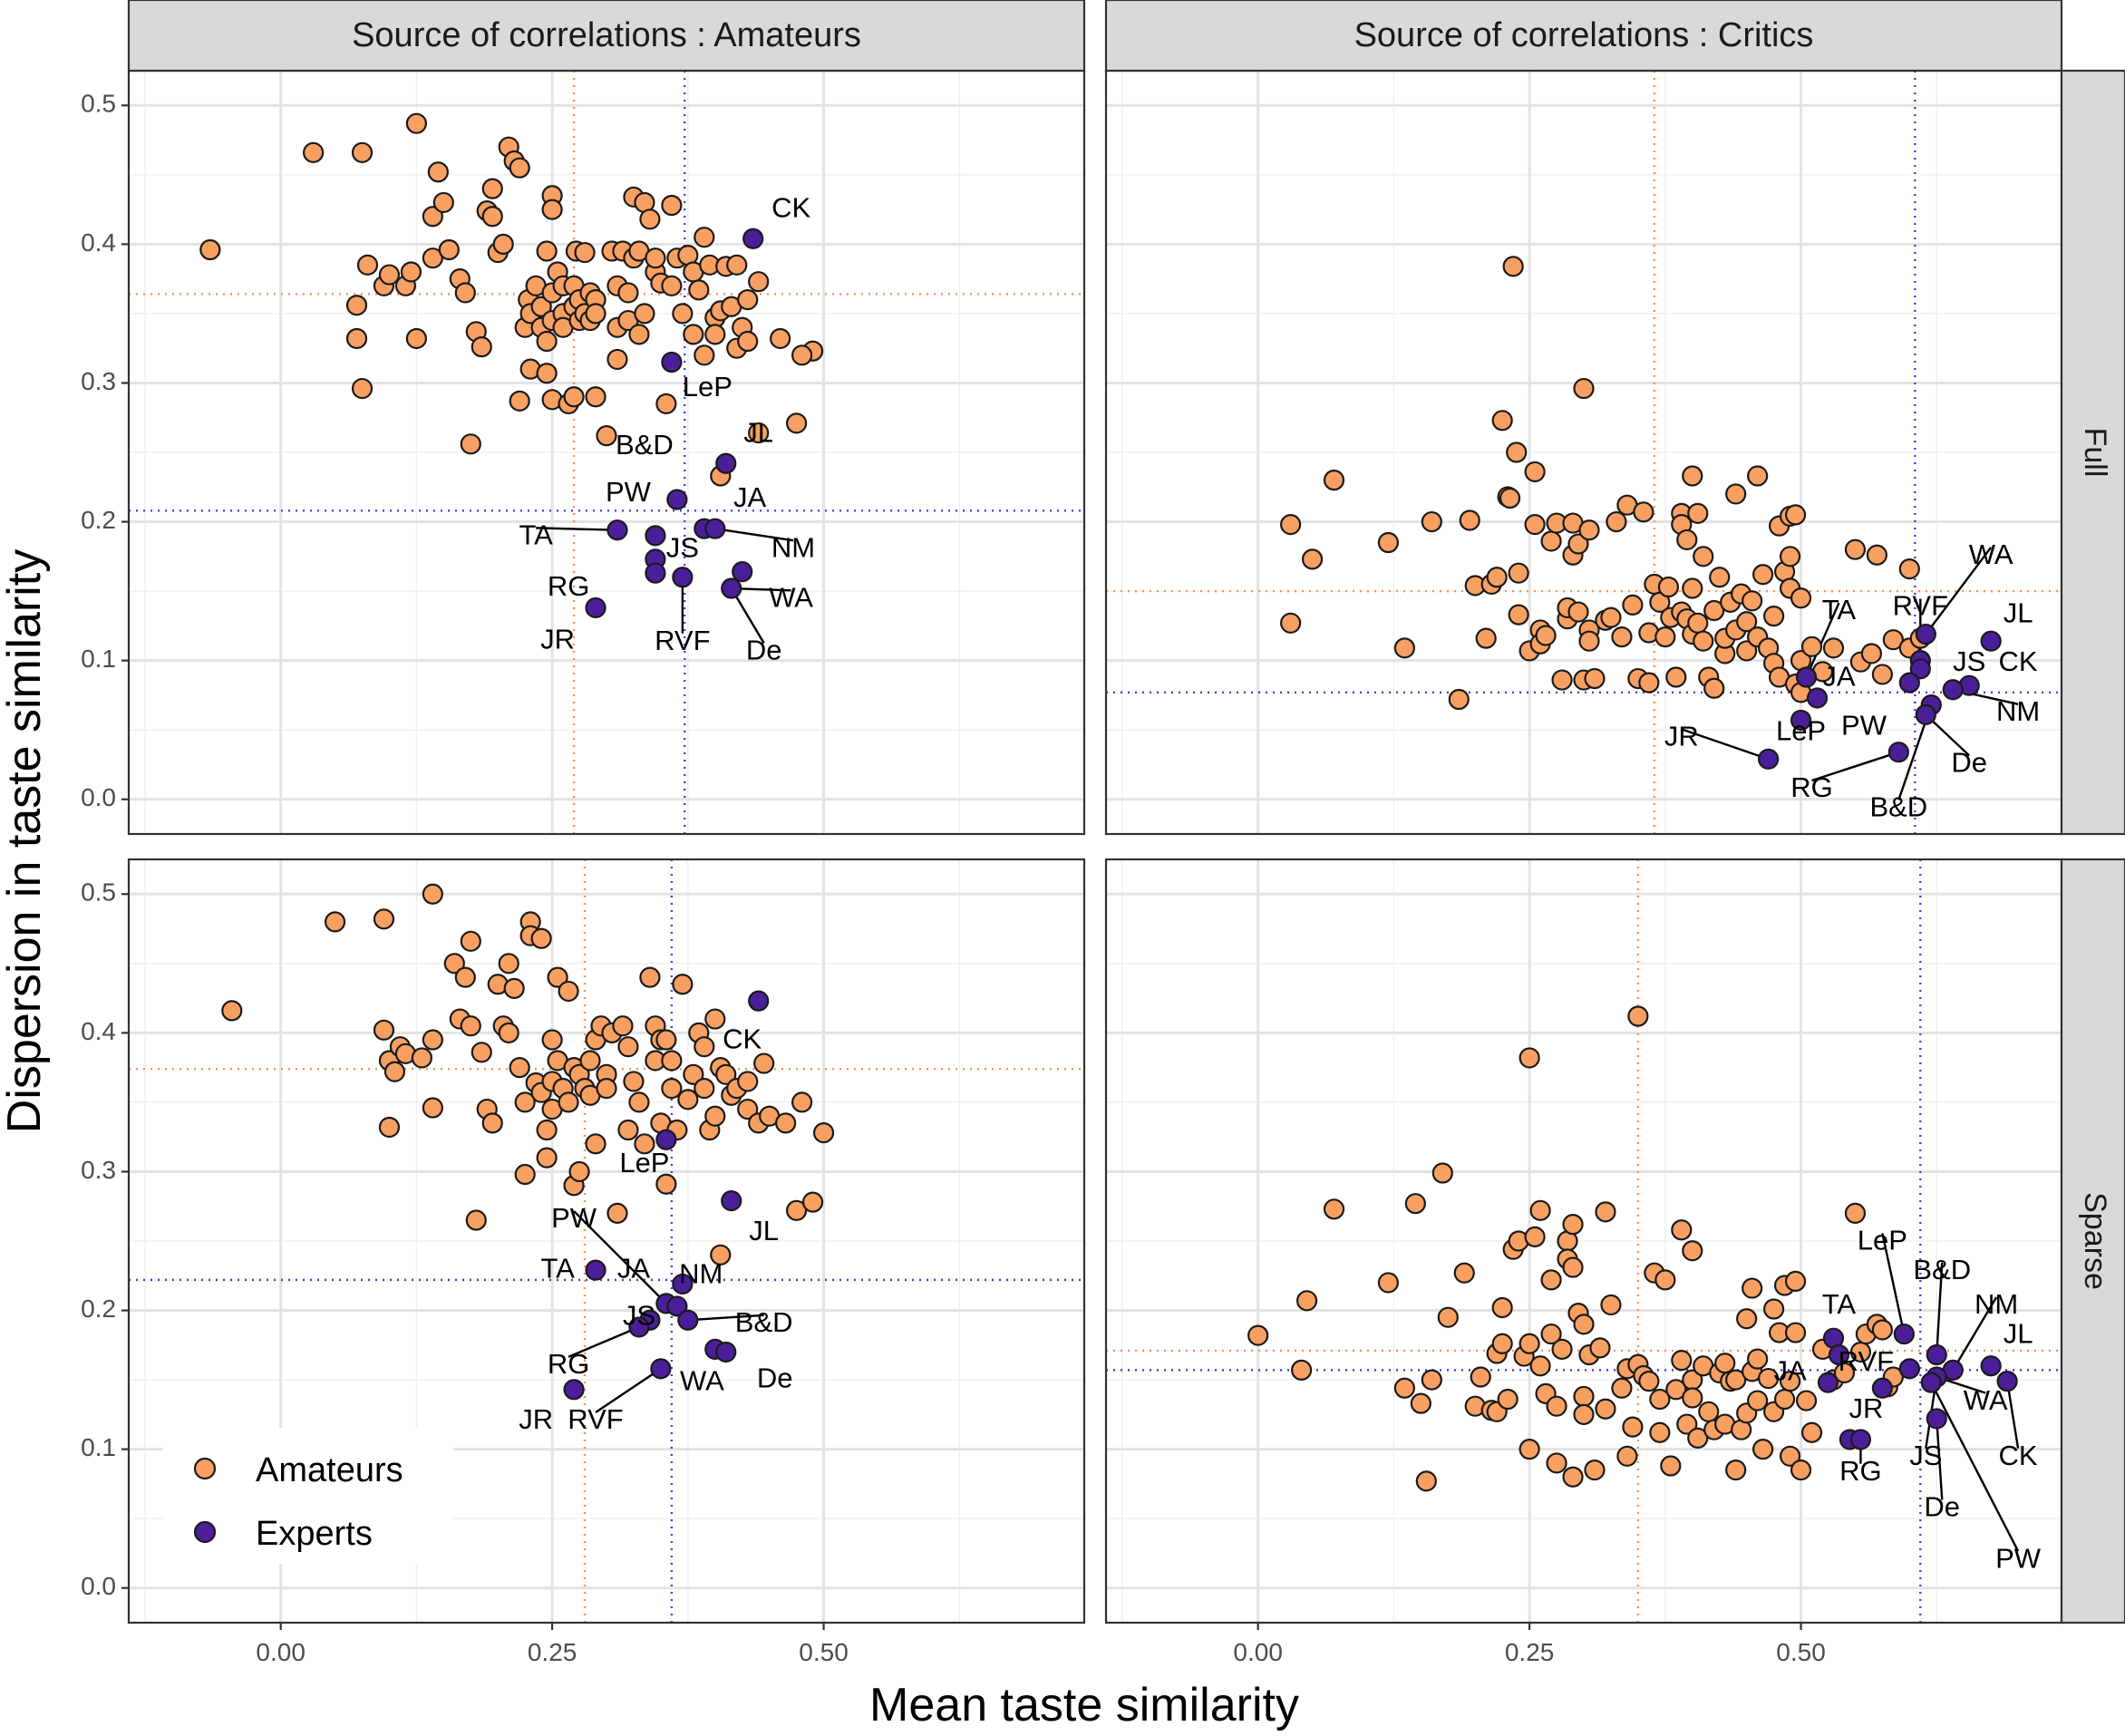 The image size is (2125, 1736). I want to click on col-strip-label: Source of correlations : Amateurs, so click(606, 35).